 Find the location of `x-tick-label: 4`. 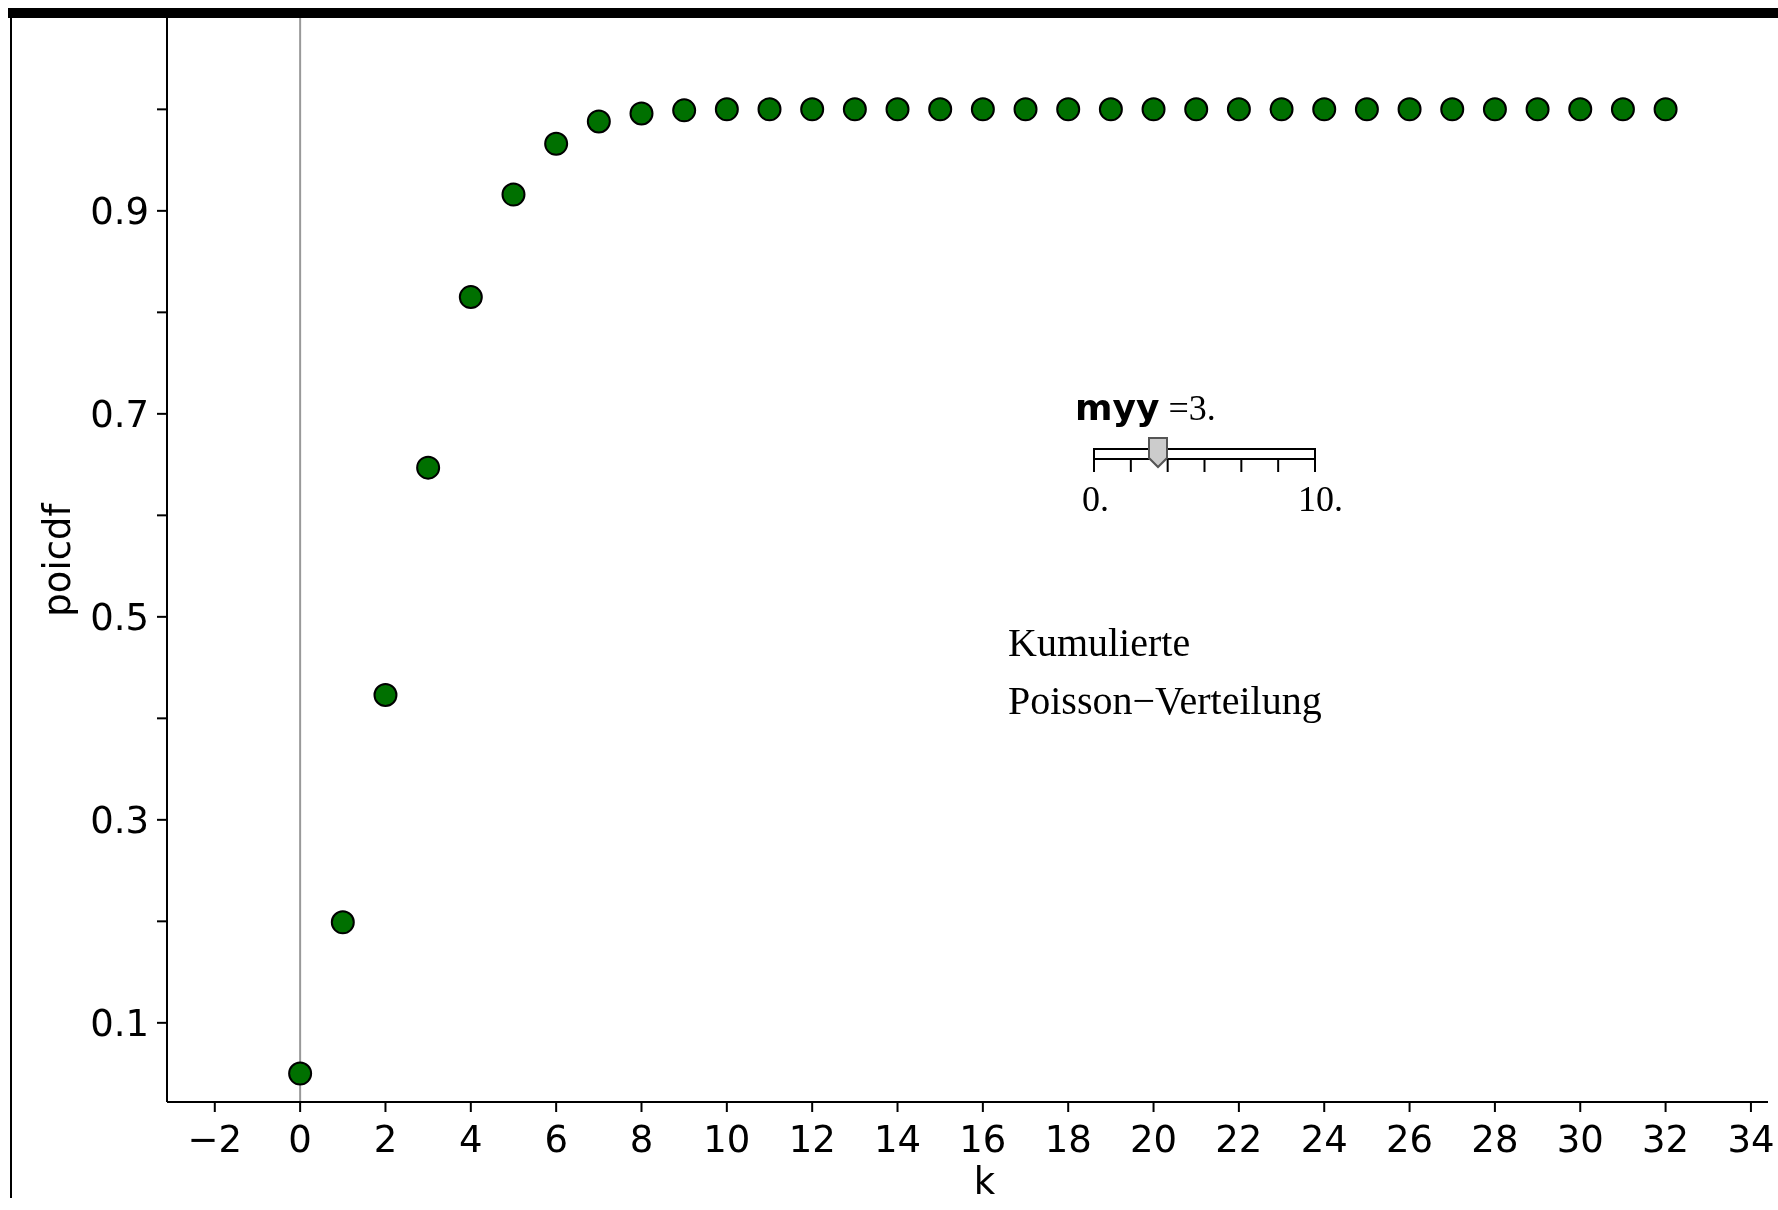

x-tick-label: 4 is located at coordinates (471, 1139).